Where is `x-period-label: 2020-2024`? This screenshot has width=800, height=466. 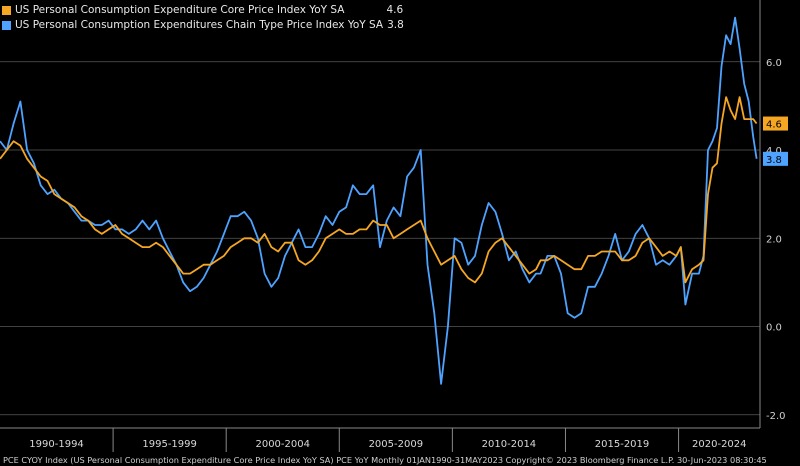
x-period-label: 2020-2024 is located at coordinates (719, 444).